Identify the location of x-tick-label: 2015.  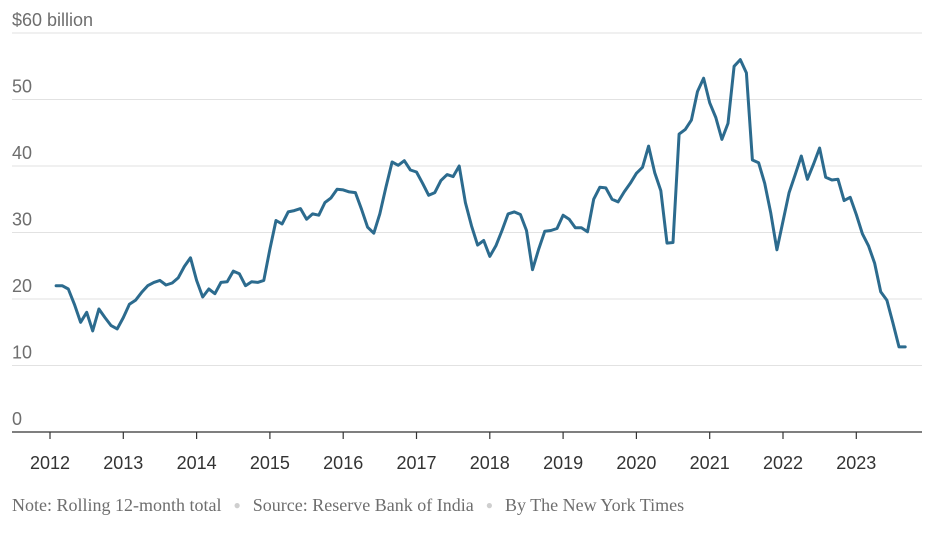
(270, 463).